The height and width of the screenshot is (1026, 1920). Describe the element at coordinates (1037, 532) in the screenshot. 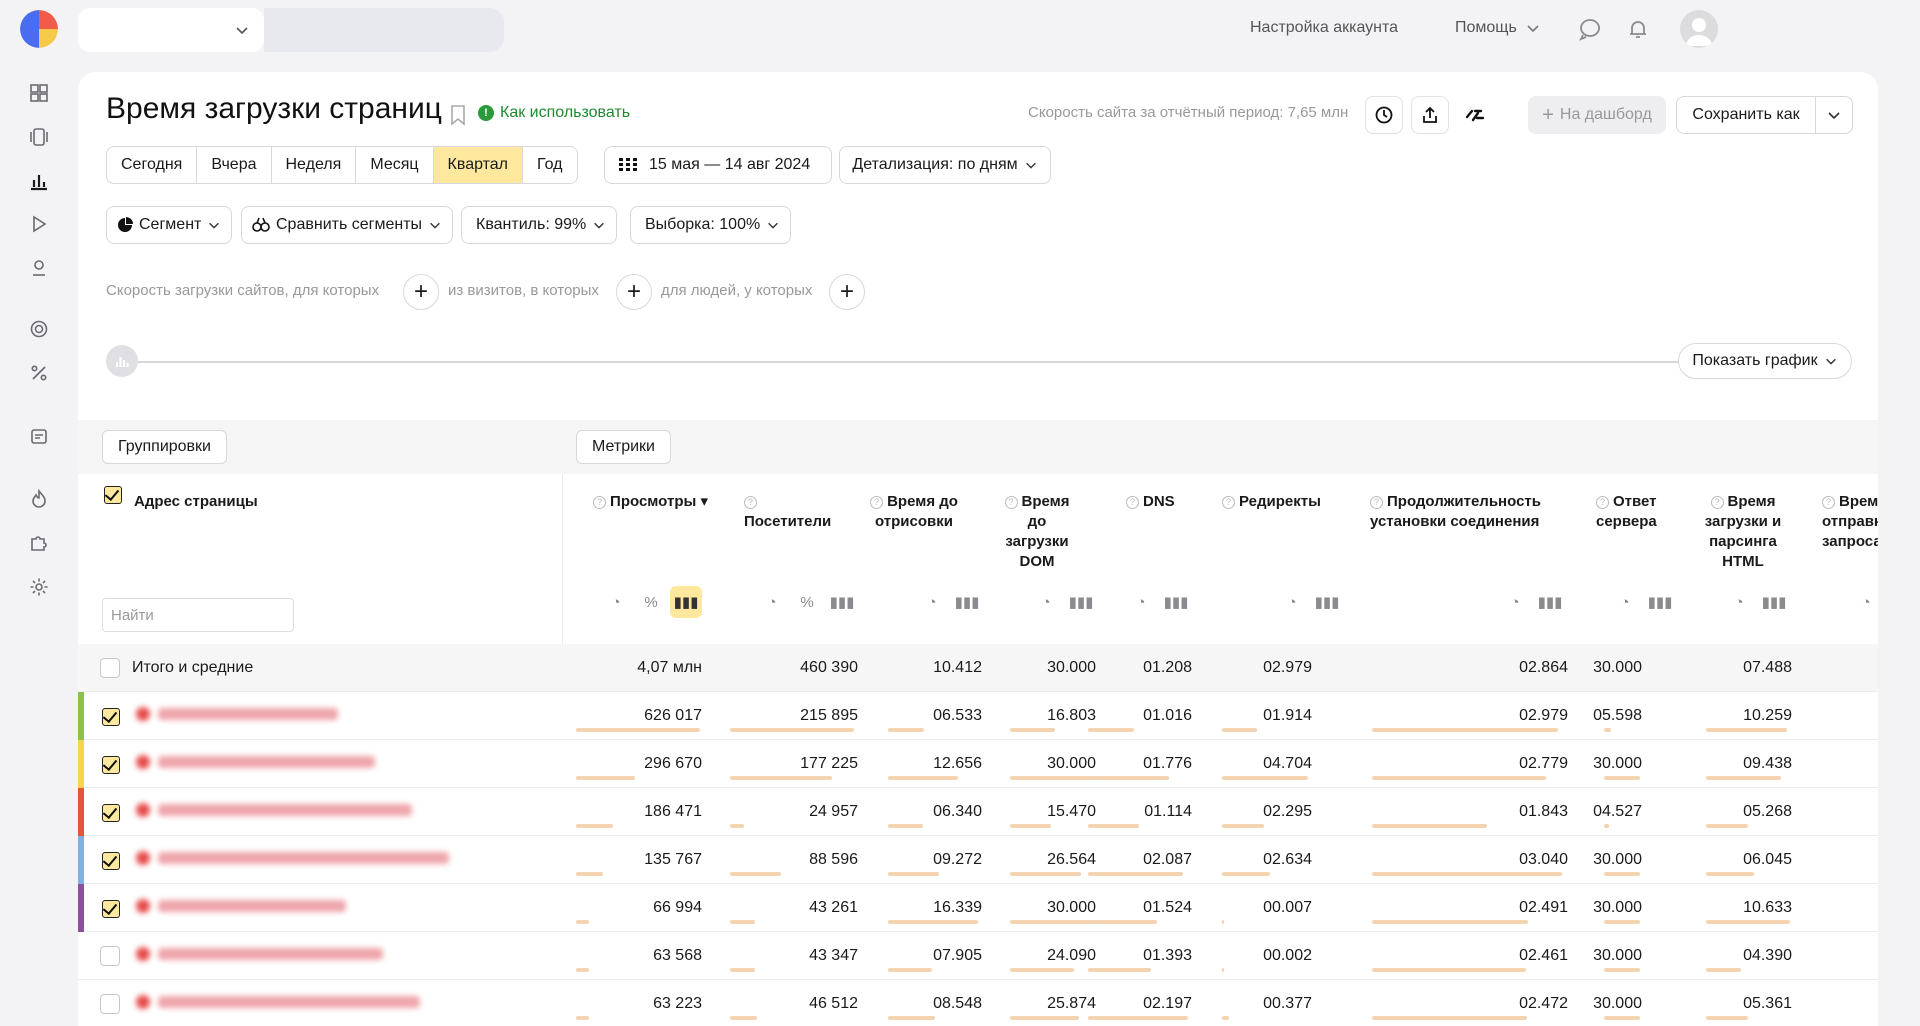

I see `column-dom-time: ? Время до загрузки DOM` at that location.